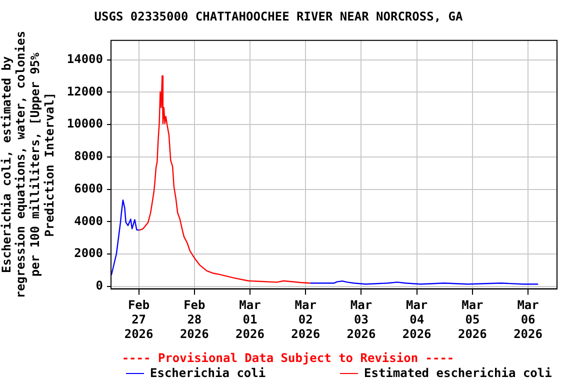 The height and width of the screenshot is (384, 576). What do you see at coordinates (84, 123) in the screenshot?
I see `y-tick-label: 10000` at bounding box center [84, 123].